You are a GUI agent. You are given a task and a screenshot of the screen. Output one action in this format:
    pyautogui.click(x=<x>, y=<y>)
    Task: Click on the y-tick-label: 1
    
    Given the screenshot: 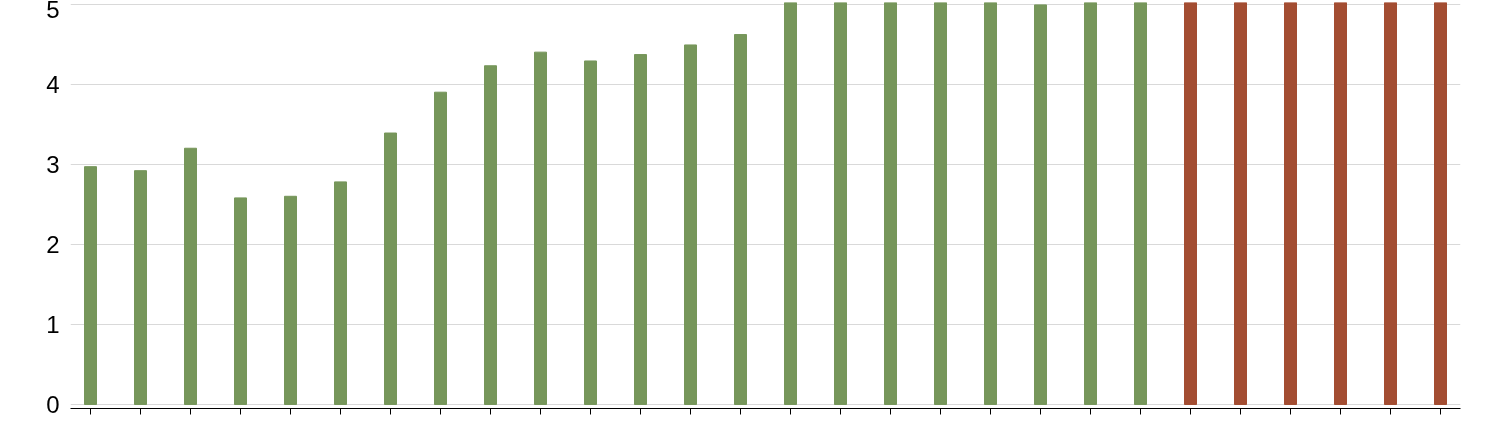 What is the action you would take?
    pyautogui.click(x=53, y=324)
    